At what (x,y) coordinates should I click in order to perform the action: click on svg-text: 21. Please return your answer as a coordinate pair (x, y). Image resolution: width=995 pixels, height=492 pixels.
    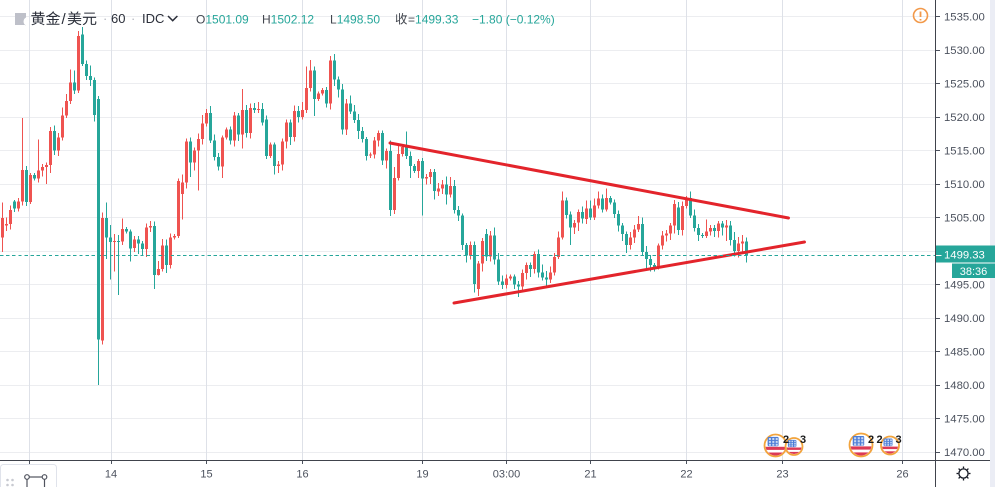
    Looking at the image, I should click on (590, 475).